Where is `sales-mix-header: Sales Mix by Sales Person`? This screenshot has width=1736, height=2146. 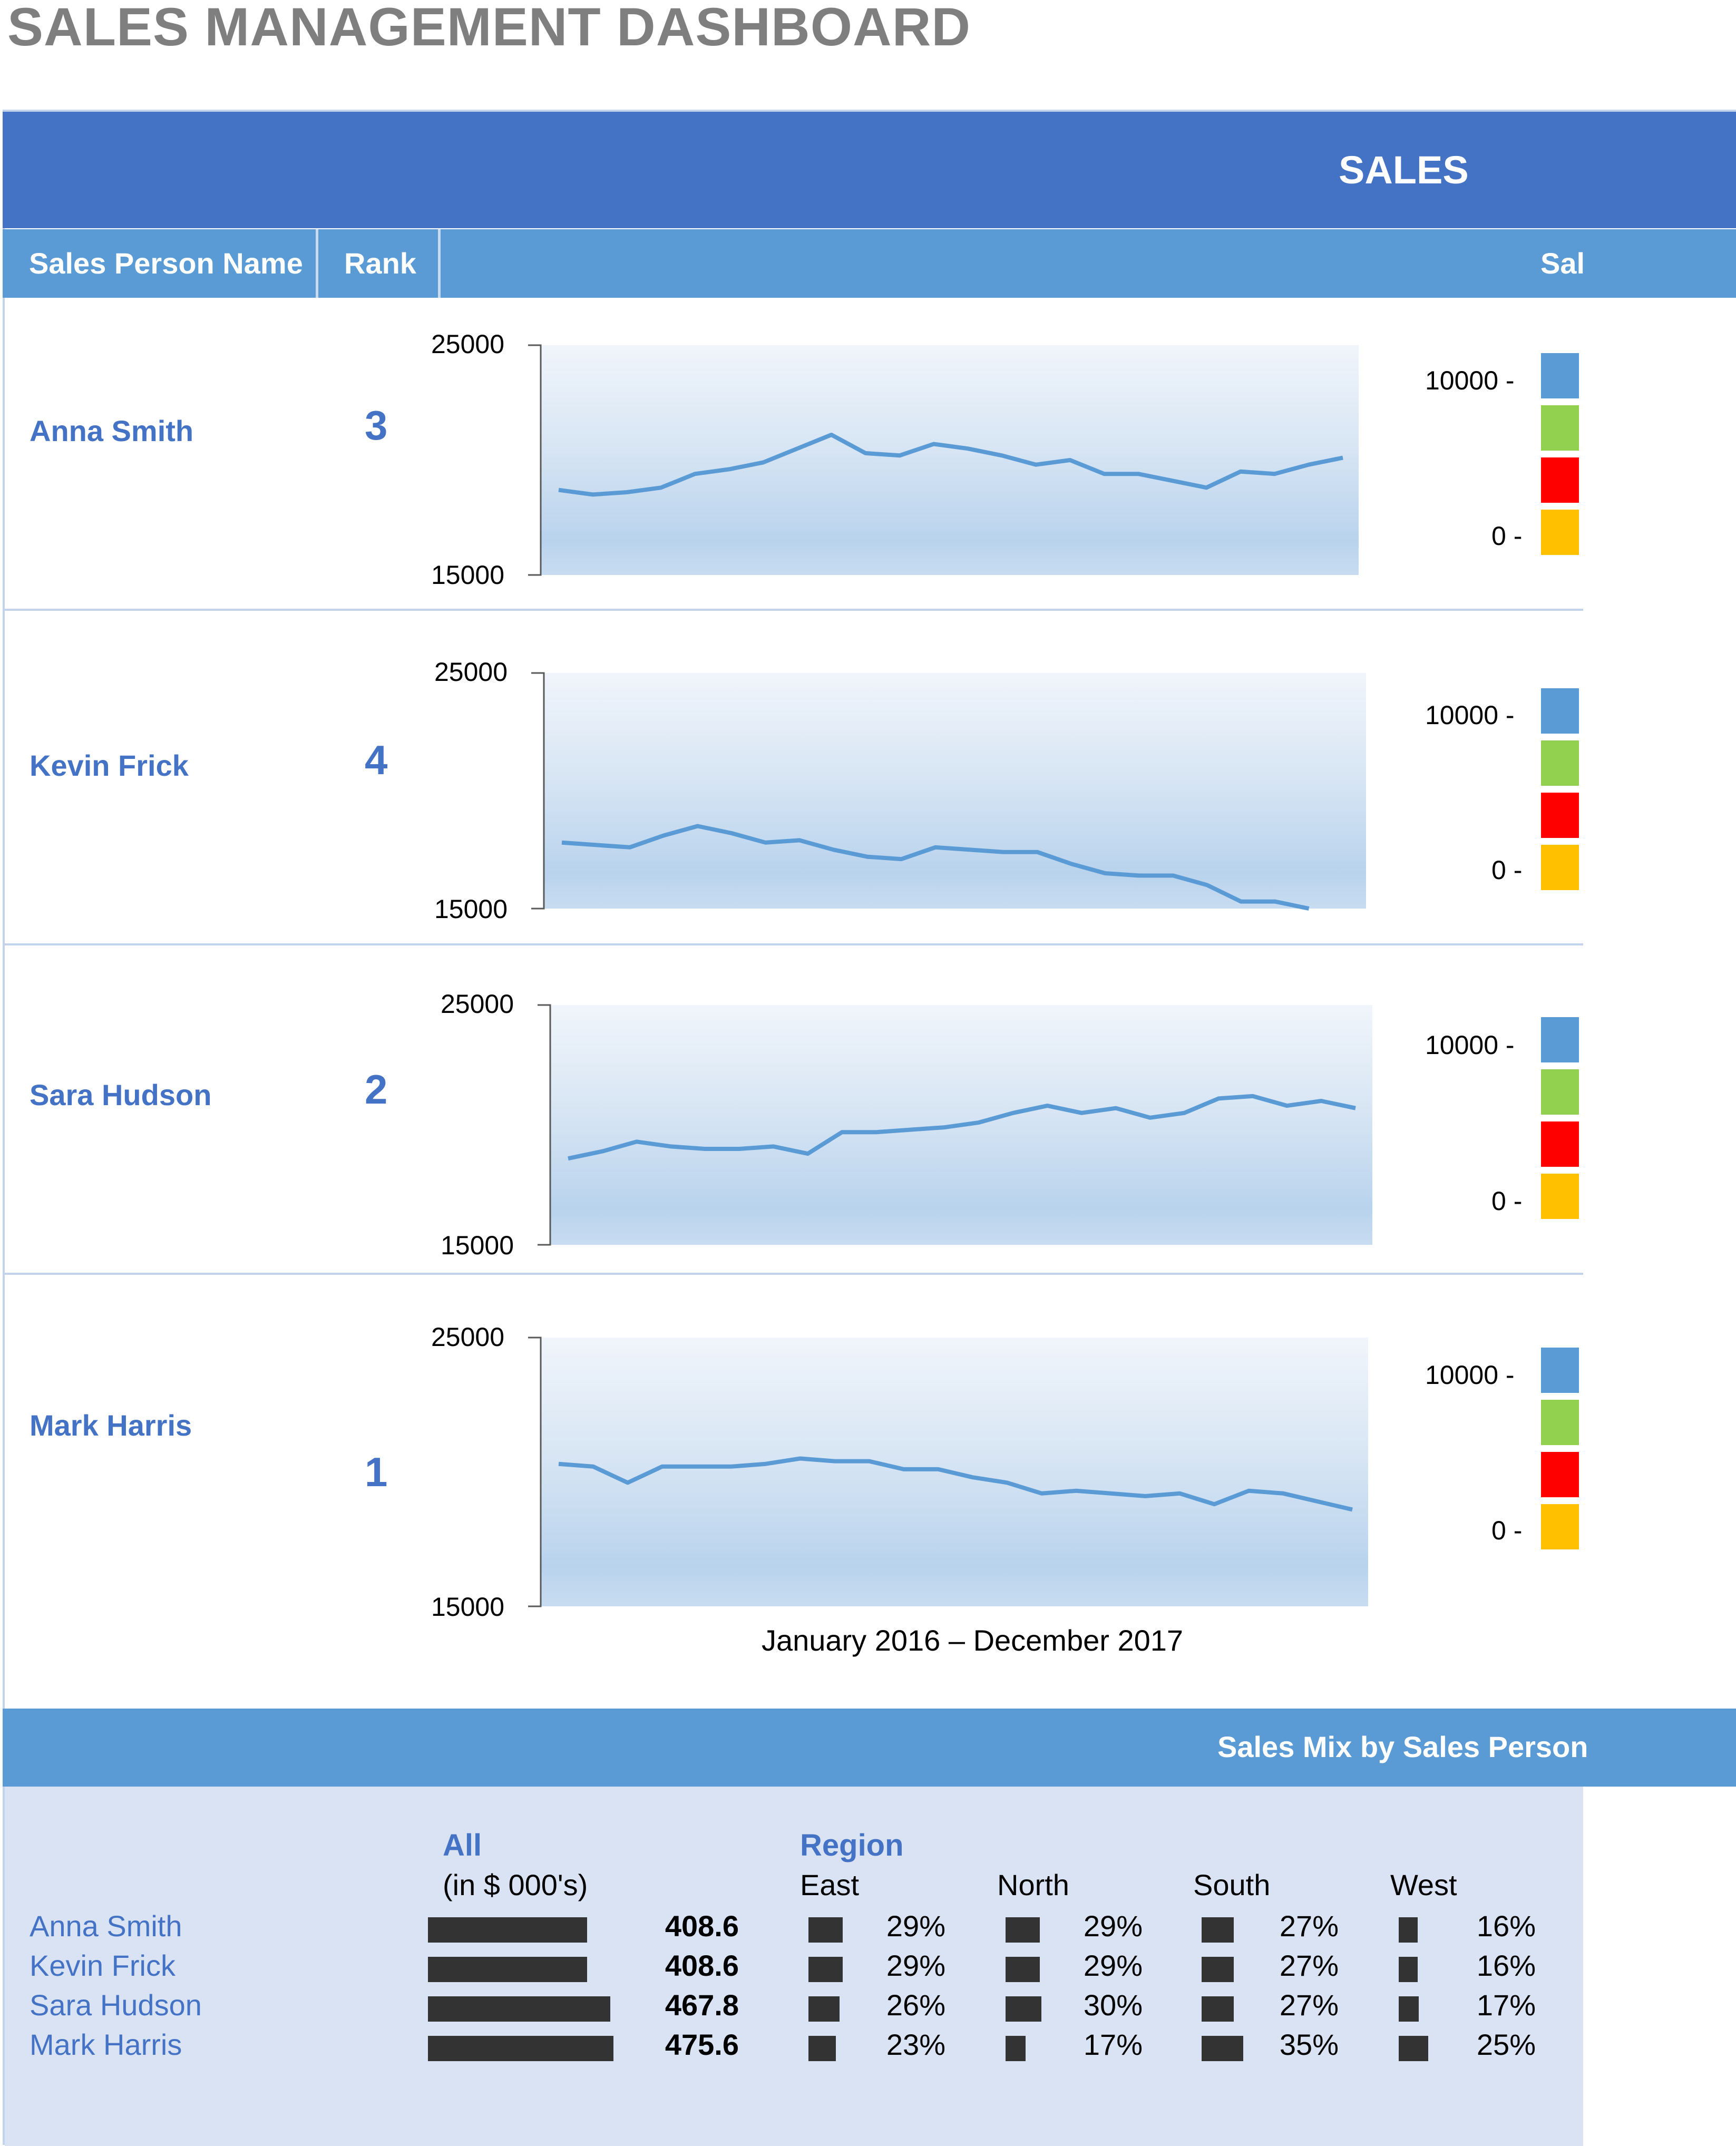
sales-mix-header: Sales Mix by Sales Person is located at coordinates (869, 1748).